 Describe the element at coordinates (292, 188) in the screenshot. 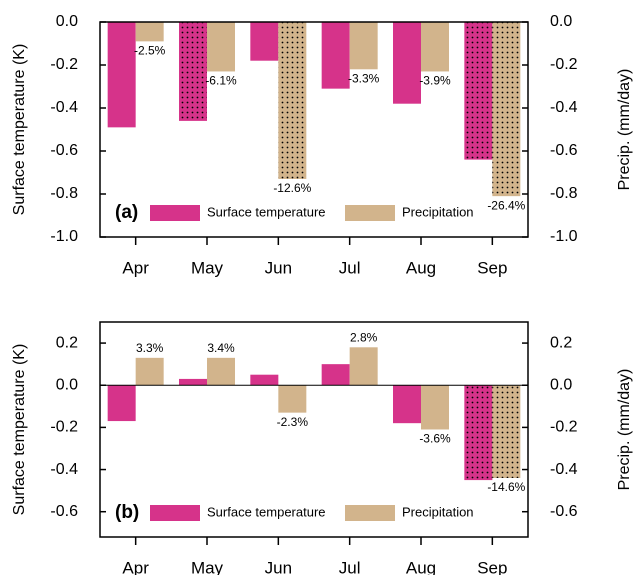

I see `bar-annotation: -12.6%` at that location.